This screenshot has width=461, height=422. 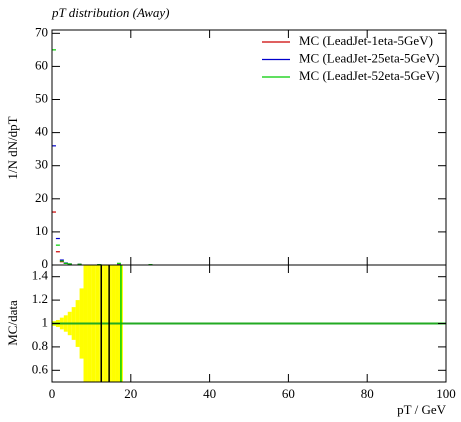 I want to click on x-tick-label: 100, so click(x=446, y=393).